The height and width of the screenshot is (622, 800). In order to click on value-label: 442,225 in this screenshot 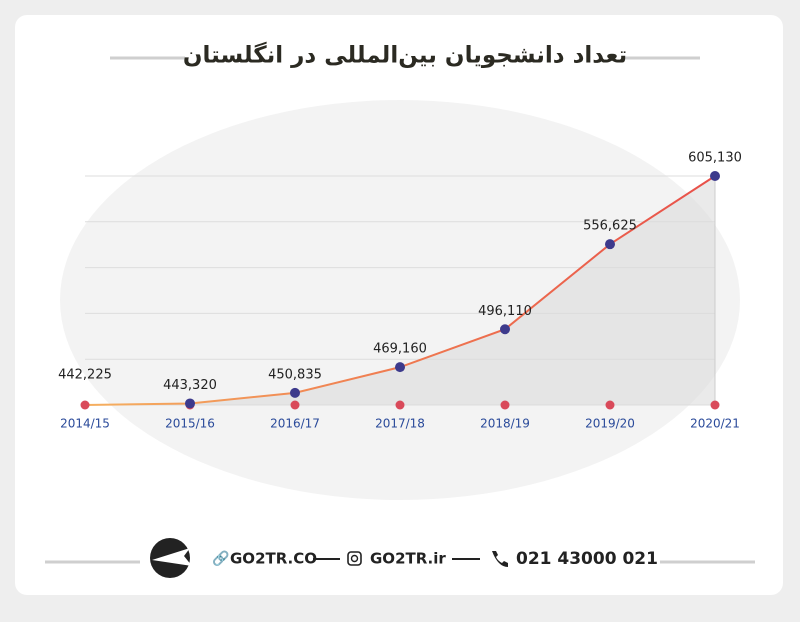, I will do `click(85, 375)`.